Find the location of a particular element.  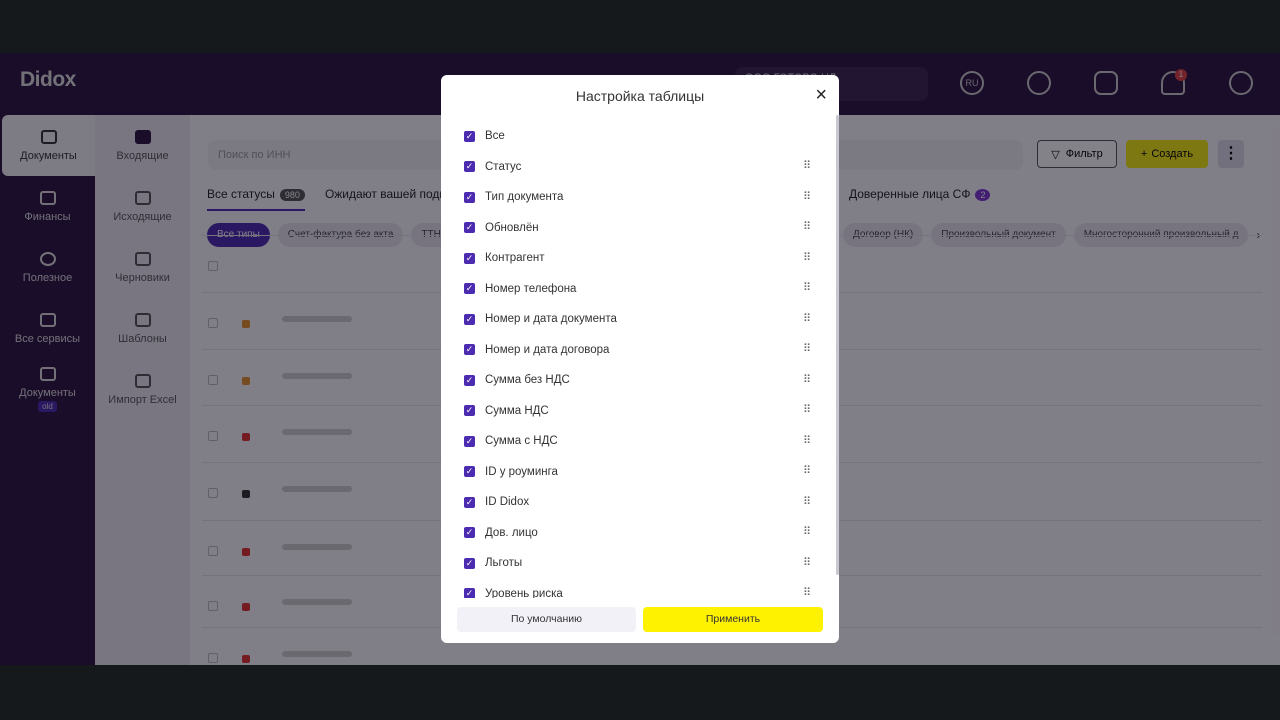

column-option: ✓ Сумма НДС ⠿ is located at coordinates (639, 411).